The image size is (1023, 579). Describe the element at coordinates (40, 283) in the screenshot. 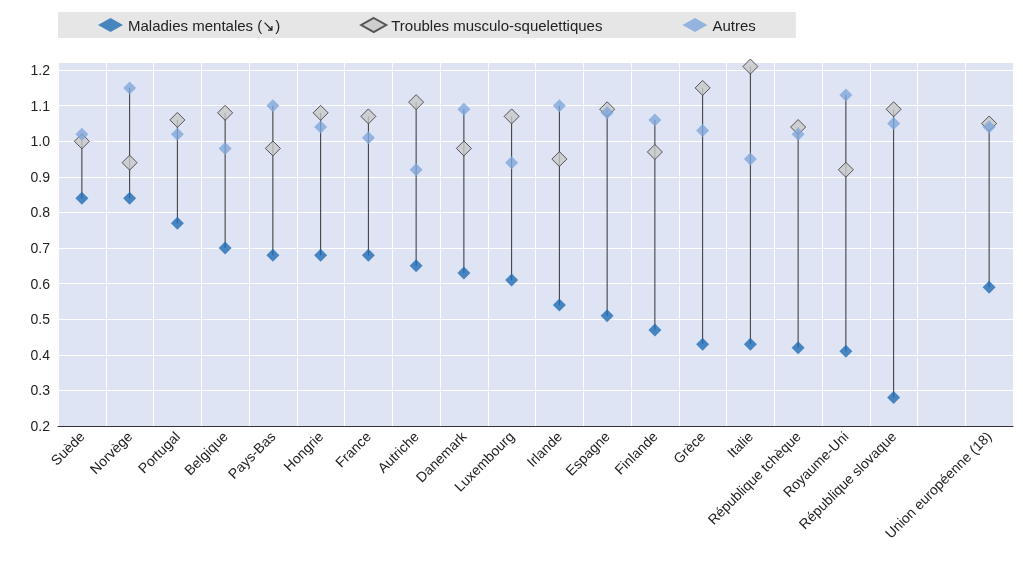

I see `y-tick-label: 0.6` at that location.